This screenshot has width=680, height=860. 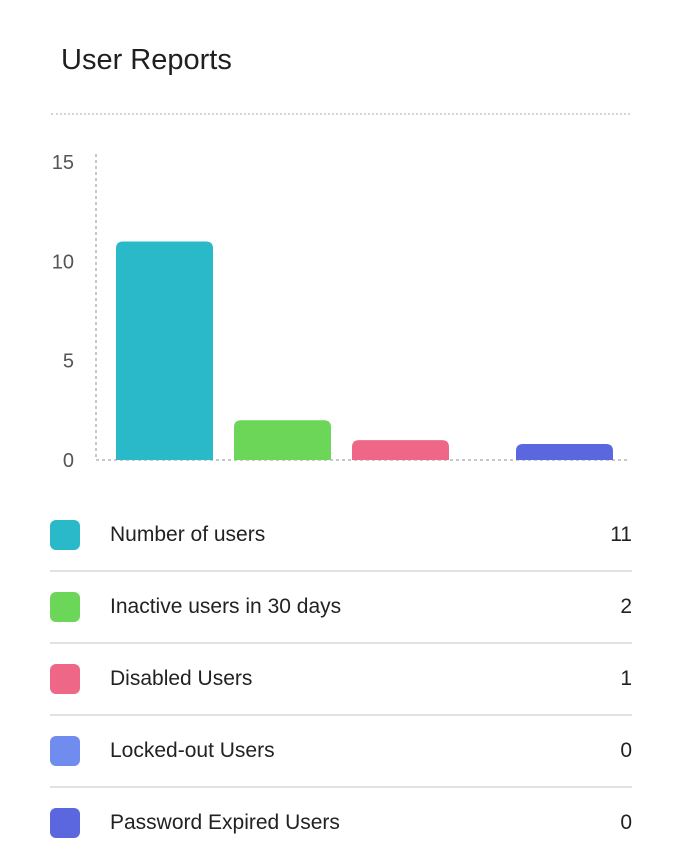 What do you see at coordinates (226, 606) in the screenshot?
I see `legend-label: Inactive users in 30 days` at bounding box center [226, 606].